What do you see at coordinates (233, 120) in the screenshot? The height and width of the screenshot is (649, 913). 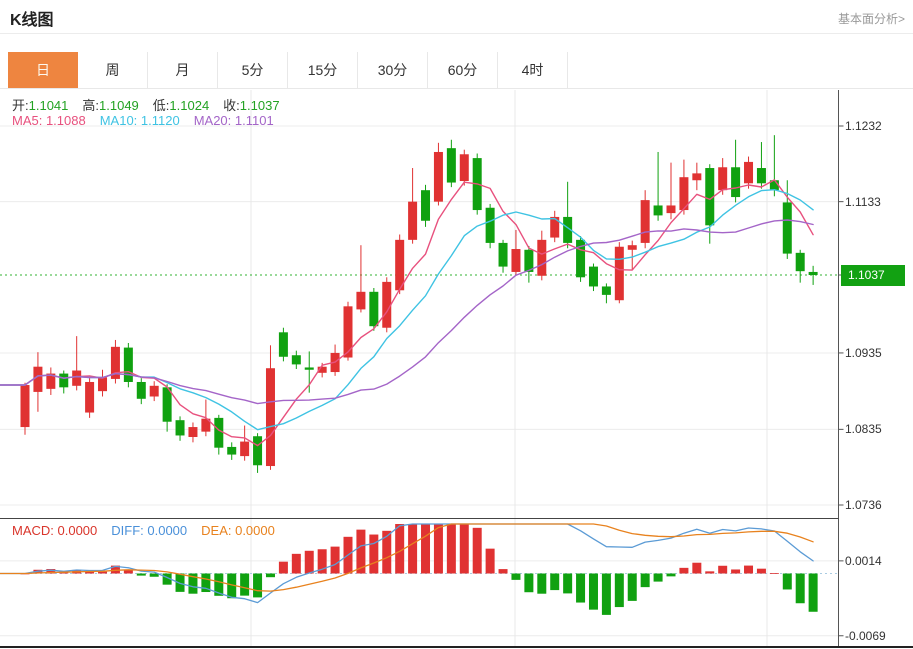 I see `ma-ma20: MA20: 1.1101` at bounding box center [233, 120].